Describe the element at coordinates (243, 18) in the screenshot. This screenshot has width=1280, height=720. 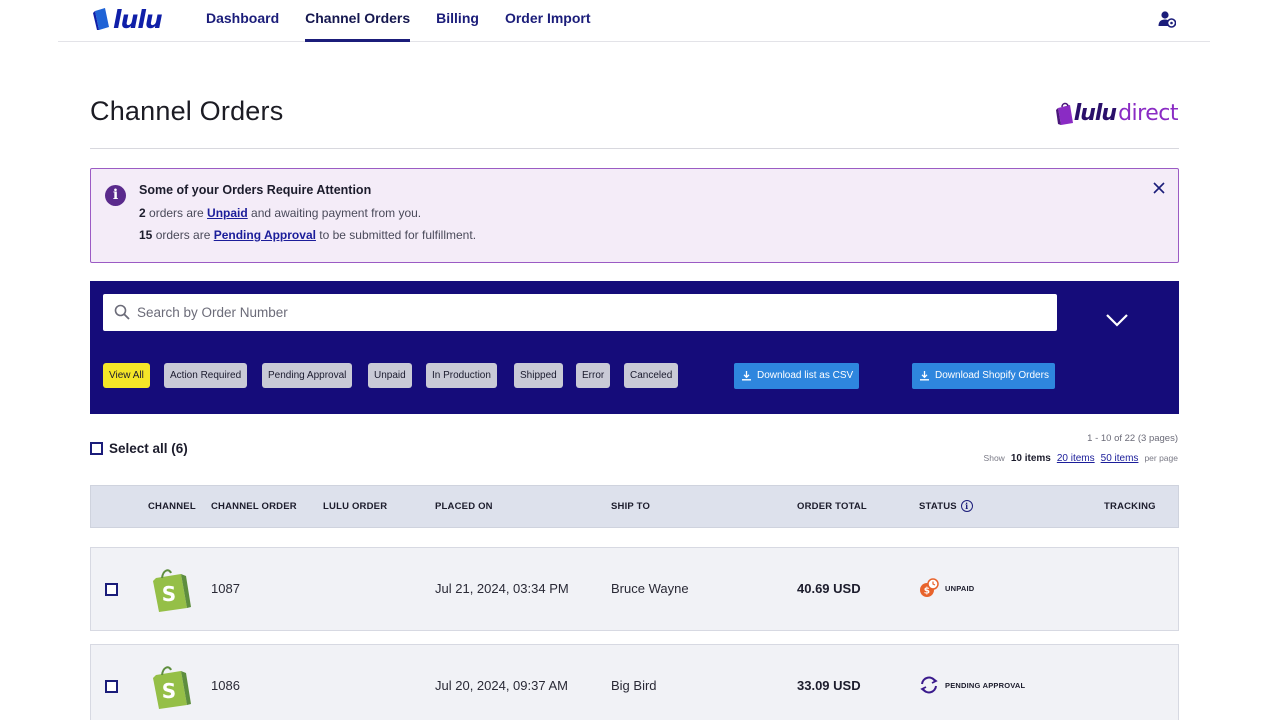
I see `nav-dashboard: Dashboard` at that location.